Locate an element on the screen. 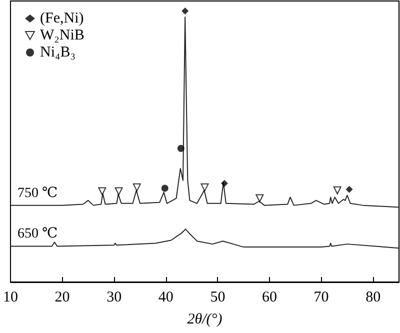 The width and height of the screenshot is (400, 333). x-tick-label: 40 is located at coordinates (166, 298).